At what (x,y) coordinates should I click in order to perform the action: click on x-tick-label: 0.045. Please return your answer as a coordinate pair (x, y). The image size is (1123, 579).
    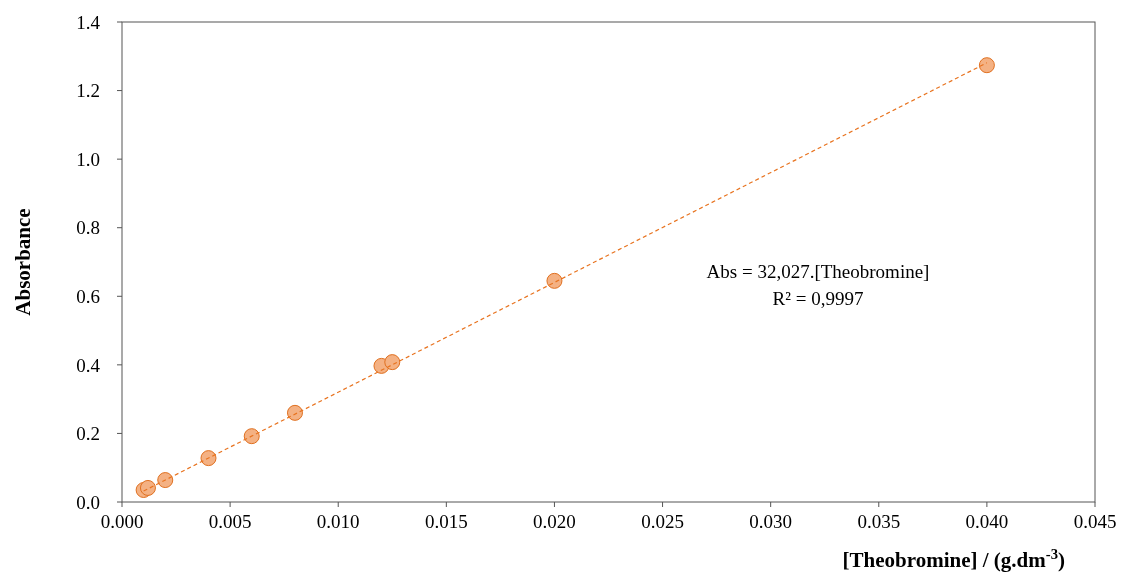
    Looking at the image, I should click on (1095, 521).